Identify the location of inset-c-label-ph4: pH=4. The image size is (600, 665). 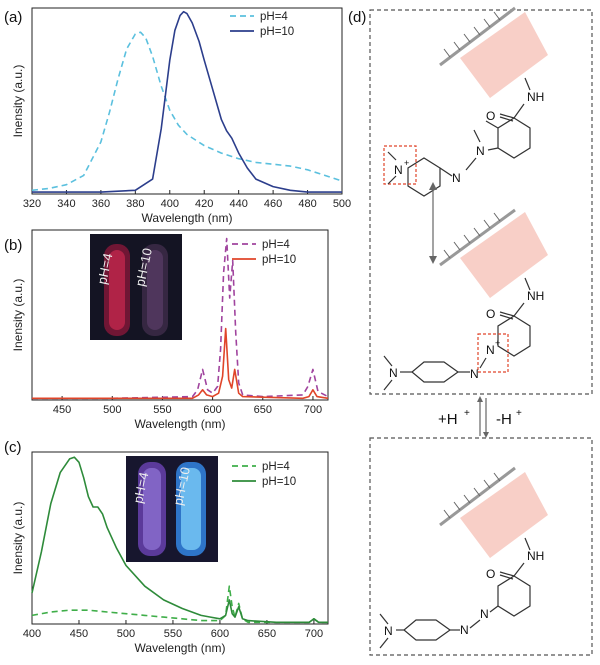
(140, 488).